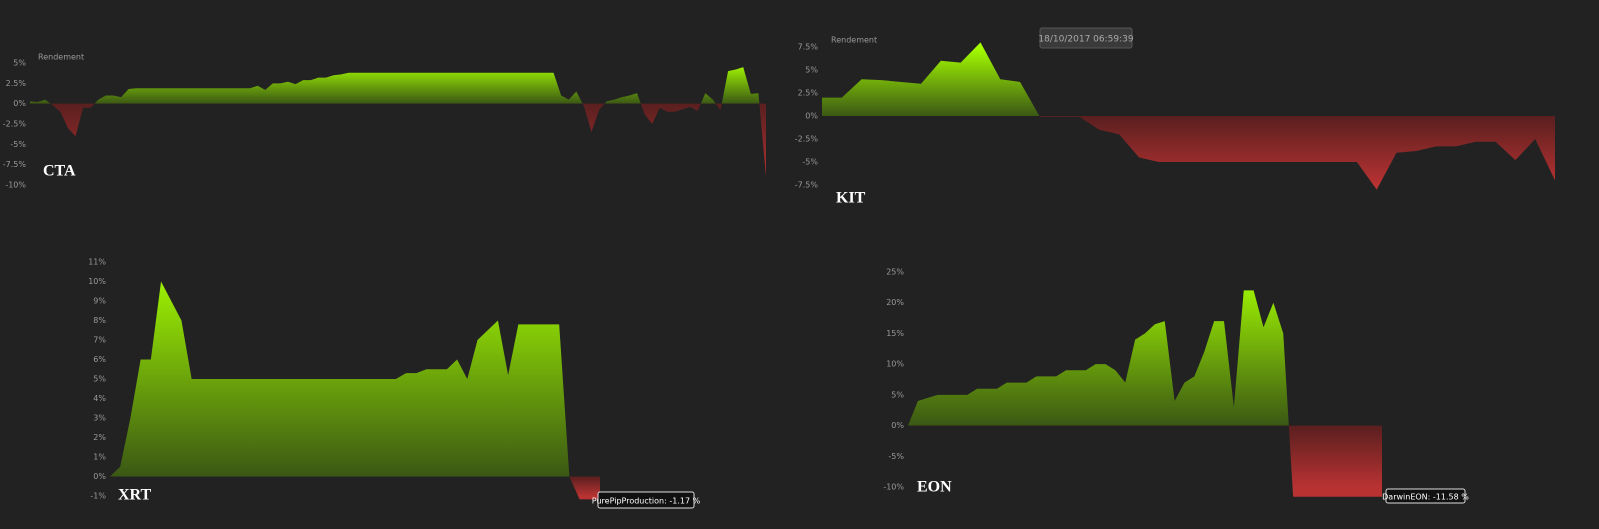  What do you see at coordinates (808, 47) in the screenshot?
I see `y-tick-label: 7.5%` at bounding box center [808, 47].